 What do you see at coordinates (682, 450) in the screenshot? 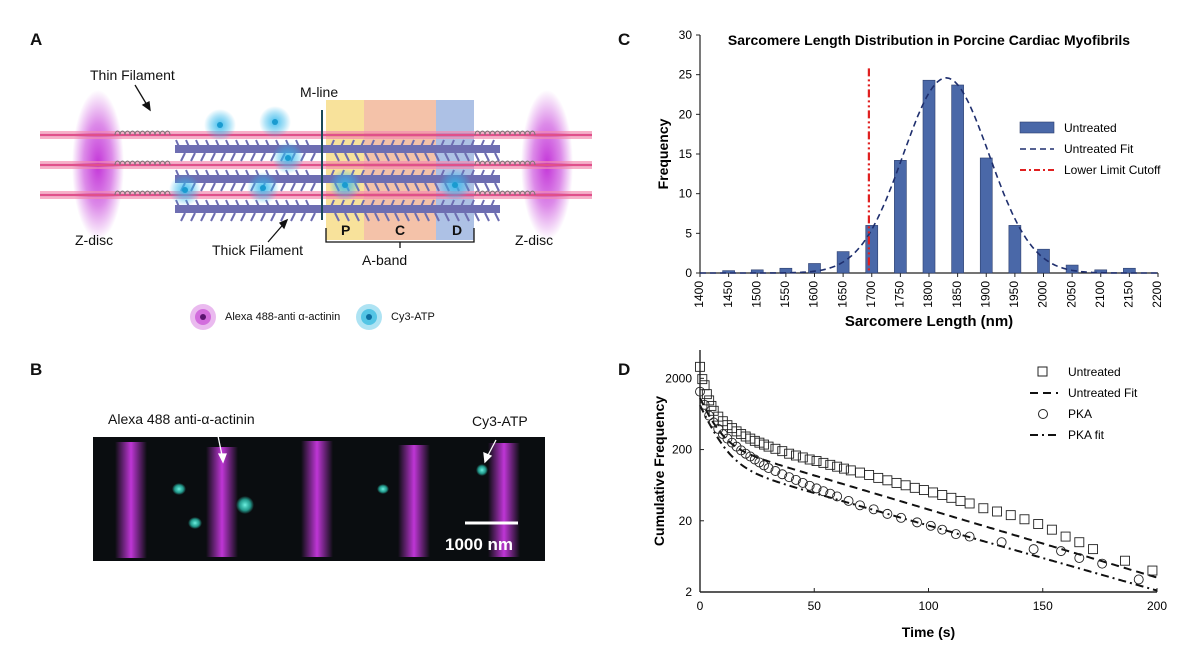
I see `chart-d-y-tick-label: 200` at bounding box center [682, 450].